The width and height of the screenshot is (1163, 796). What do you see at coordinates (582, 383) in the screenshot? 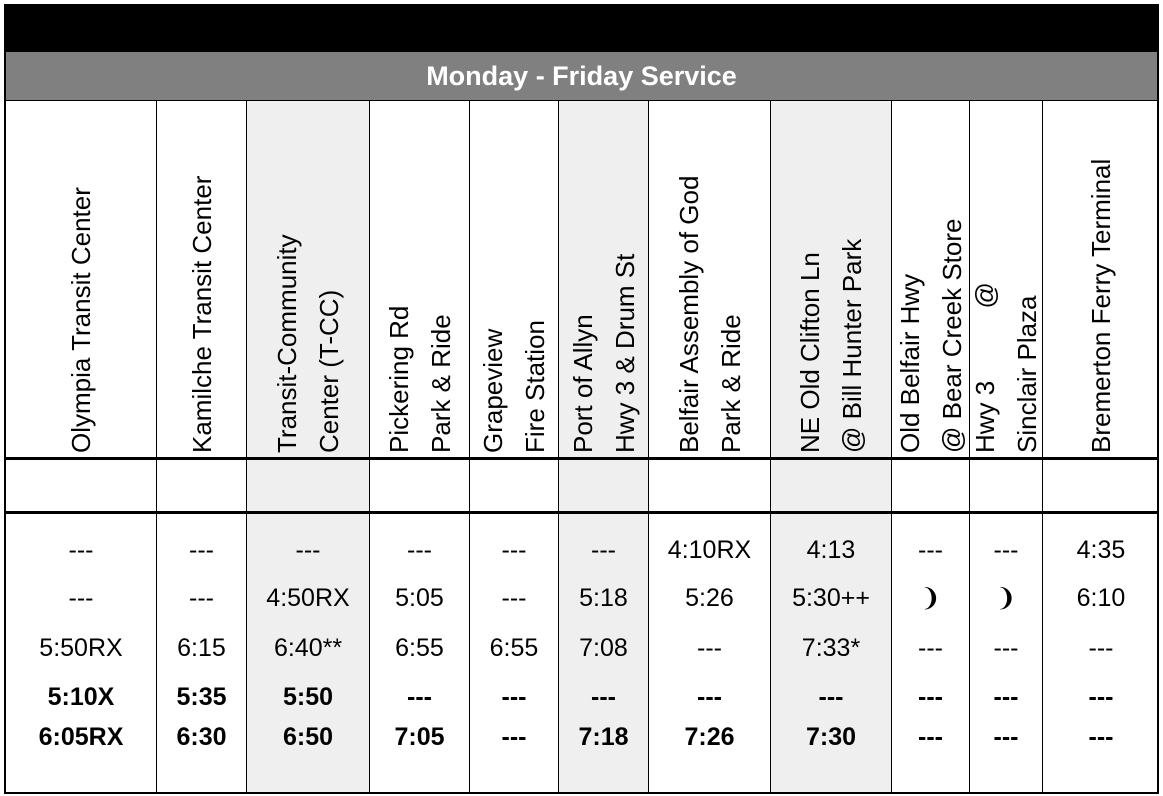
I see `stop-name-line: Port of Allyn` at bounding box center [582, 383].